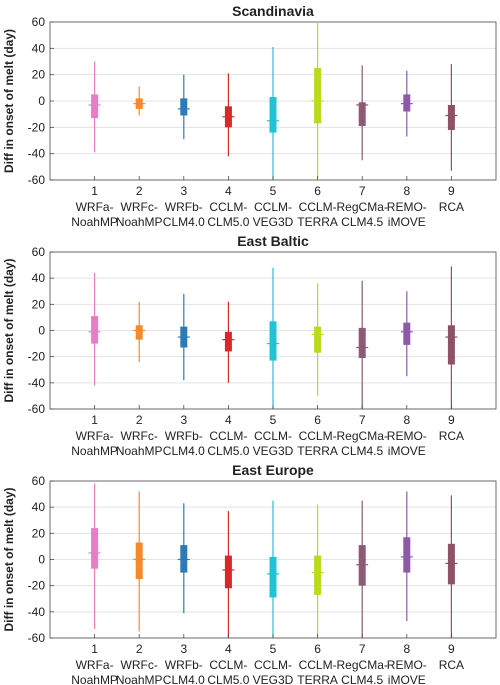 The image size is (500, 685). Describe the element at coordinates (451, 649) in the screenshot. I see `x-tick-label: 9` at that location.